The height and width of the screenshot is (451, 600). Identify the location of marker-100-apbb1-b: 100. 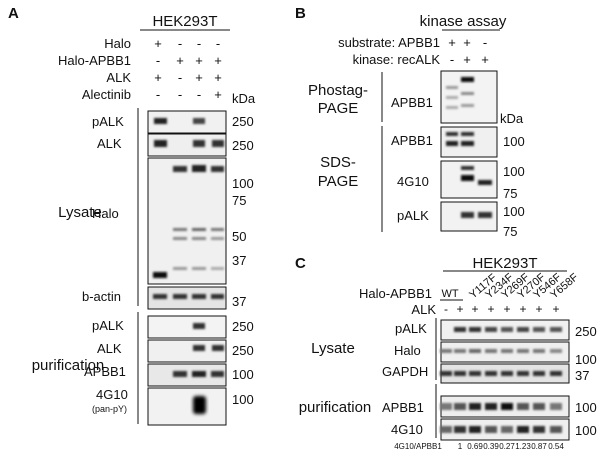
(514, 141).